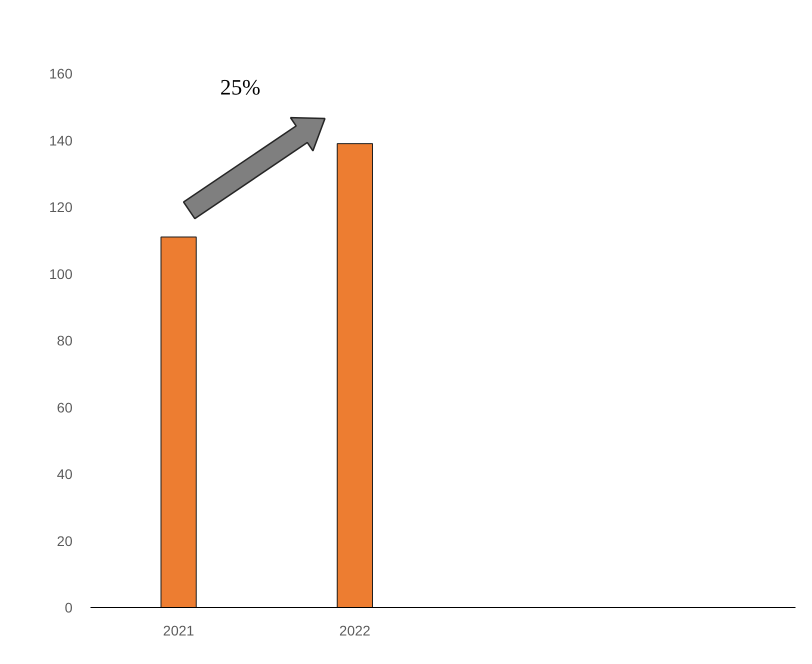  I want to click on y-tick-label: 160, so click(61, 74).